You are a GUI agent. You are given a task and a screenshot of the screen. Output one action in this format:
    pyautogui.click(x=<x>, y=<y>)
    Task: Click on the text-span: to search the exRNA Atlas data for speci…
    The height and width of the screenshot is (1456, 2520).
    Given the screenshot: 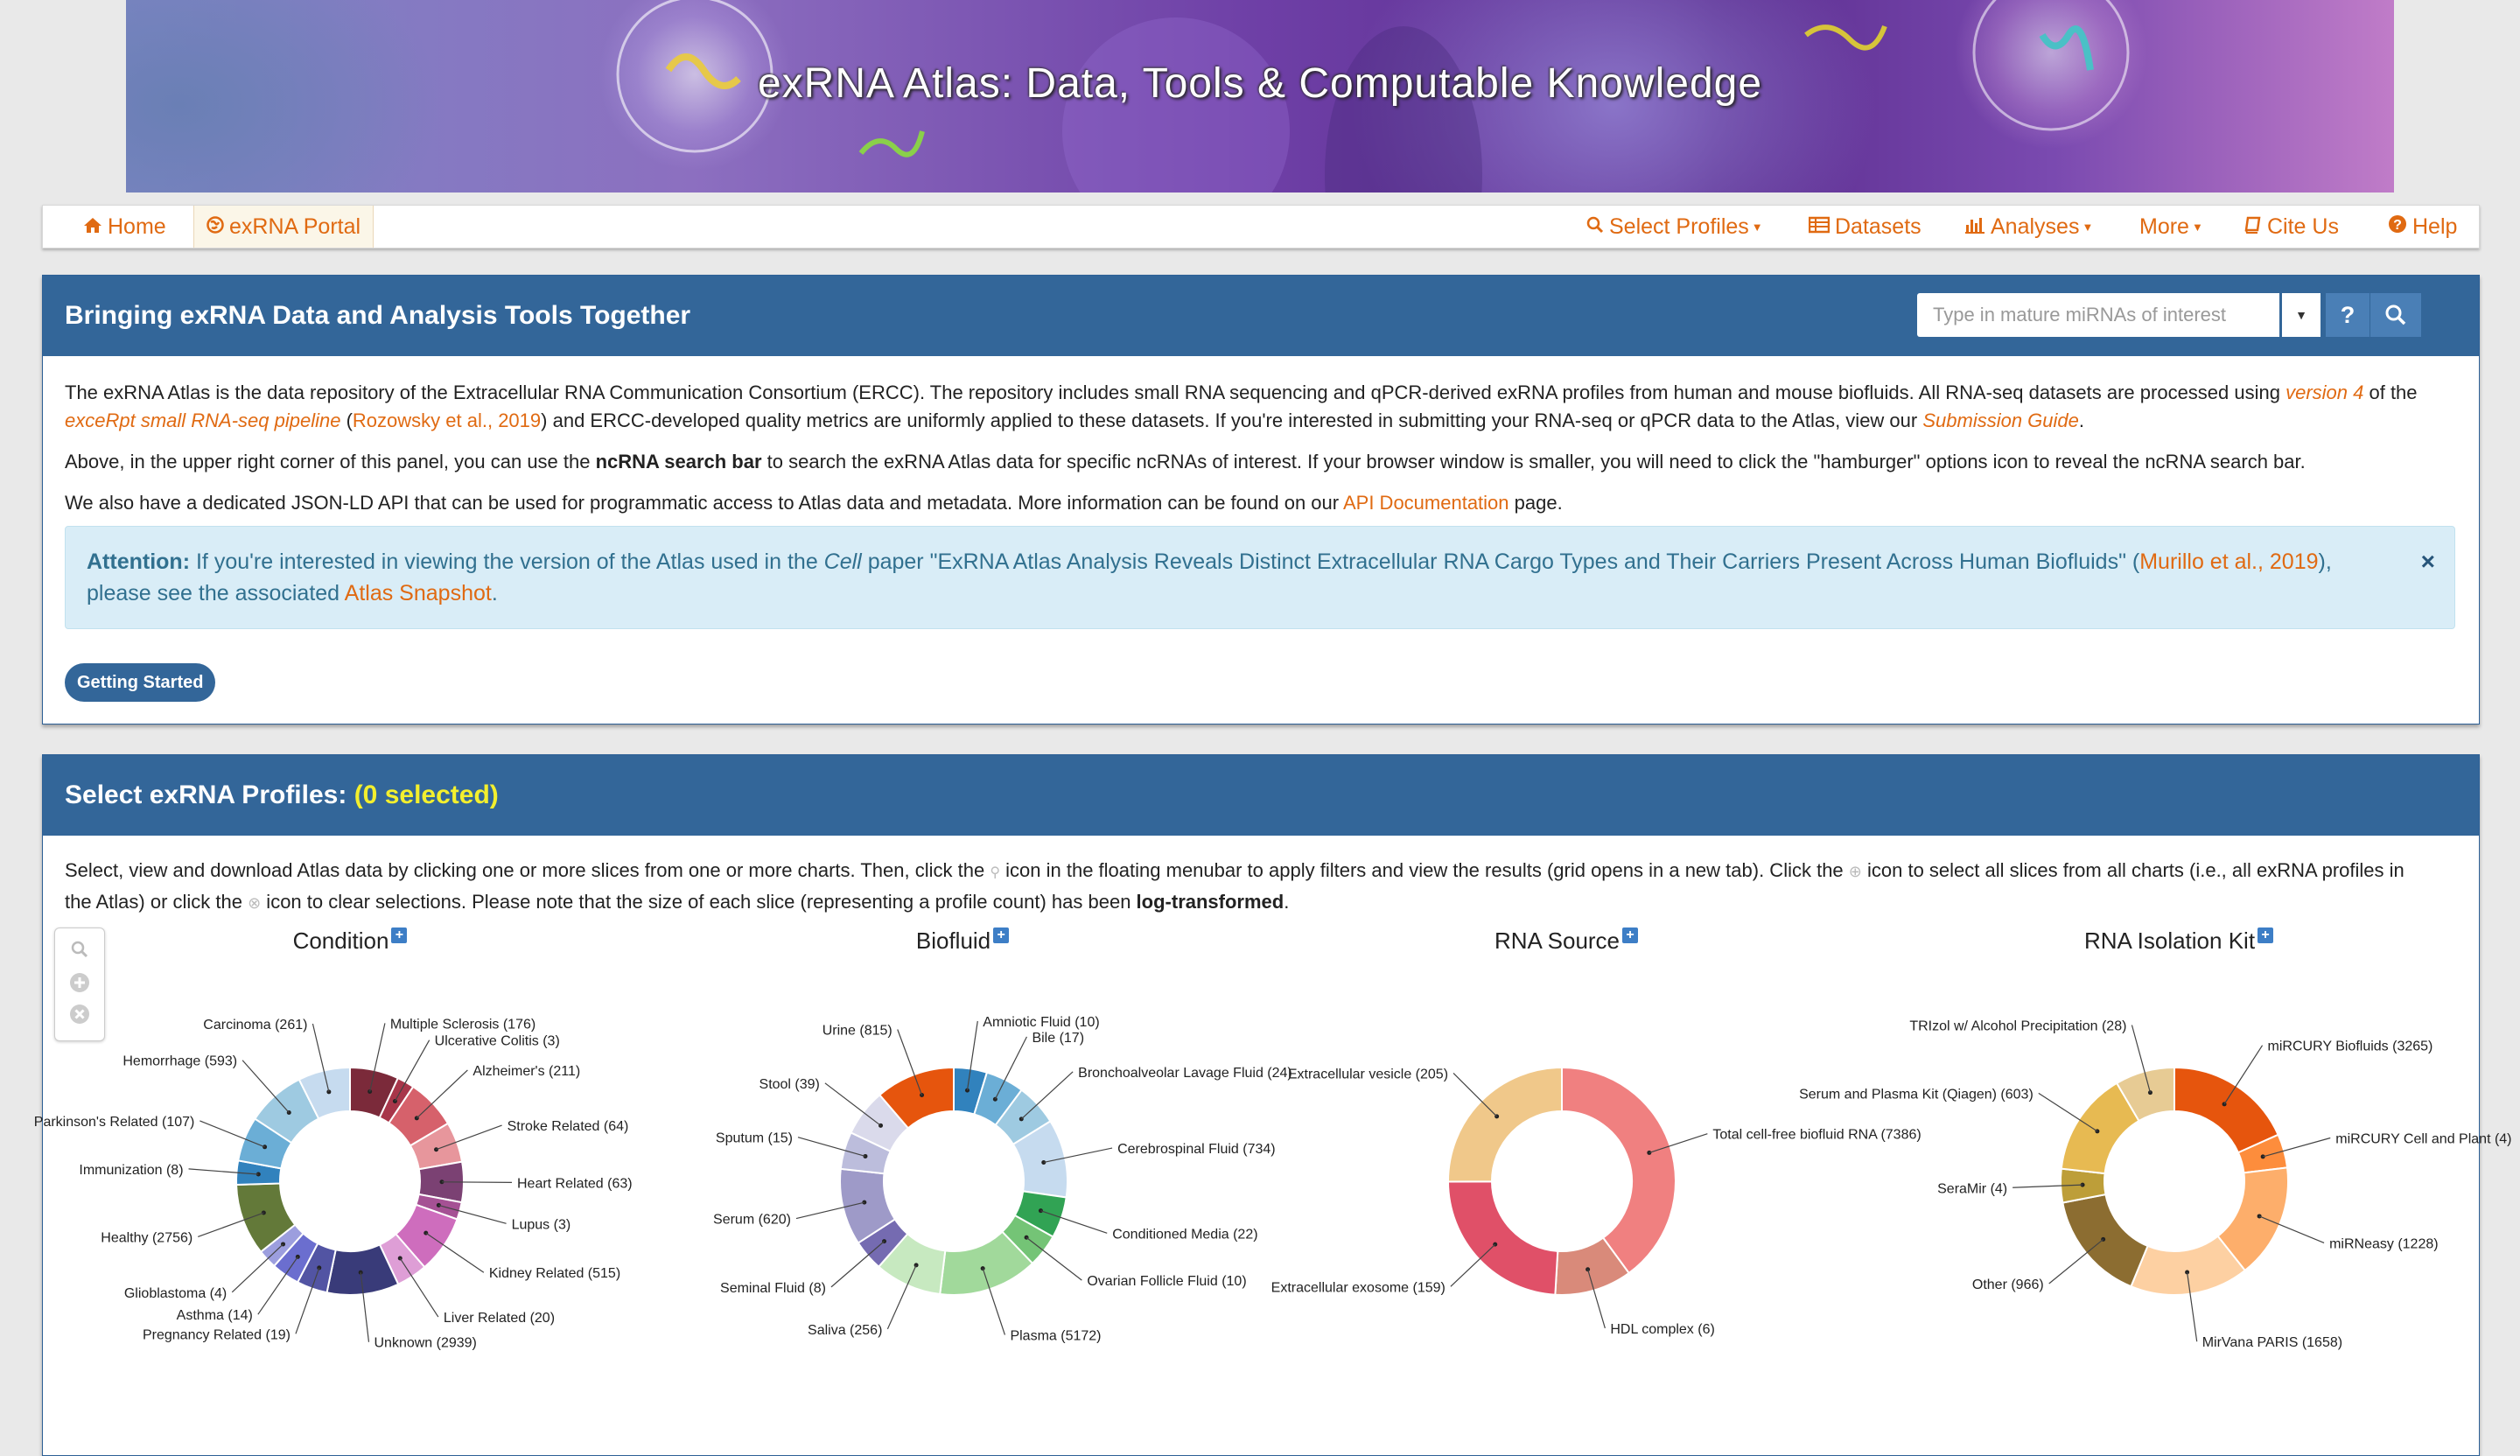 What is the action you would take?
    pyautogui.click(x=1533, y=461)
    